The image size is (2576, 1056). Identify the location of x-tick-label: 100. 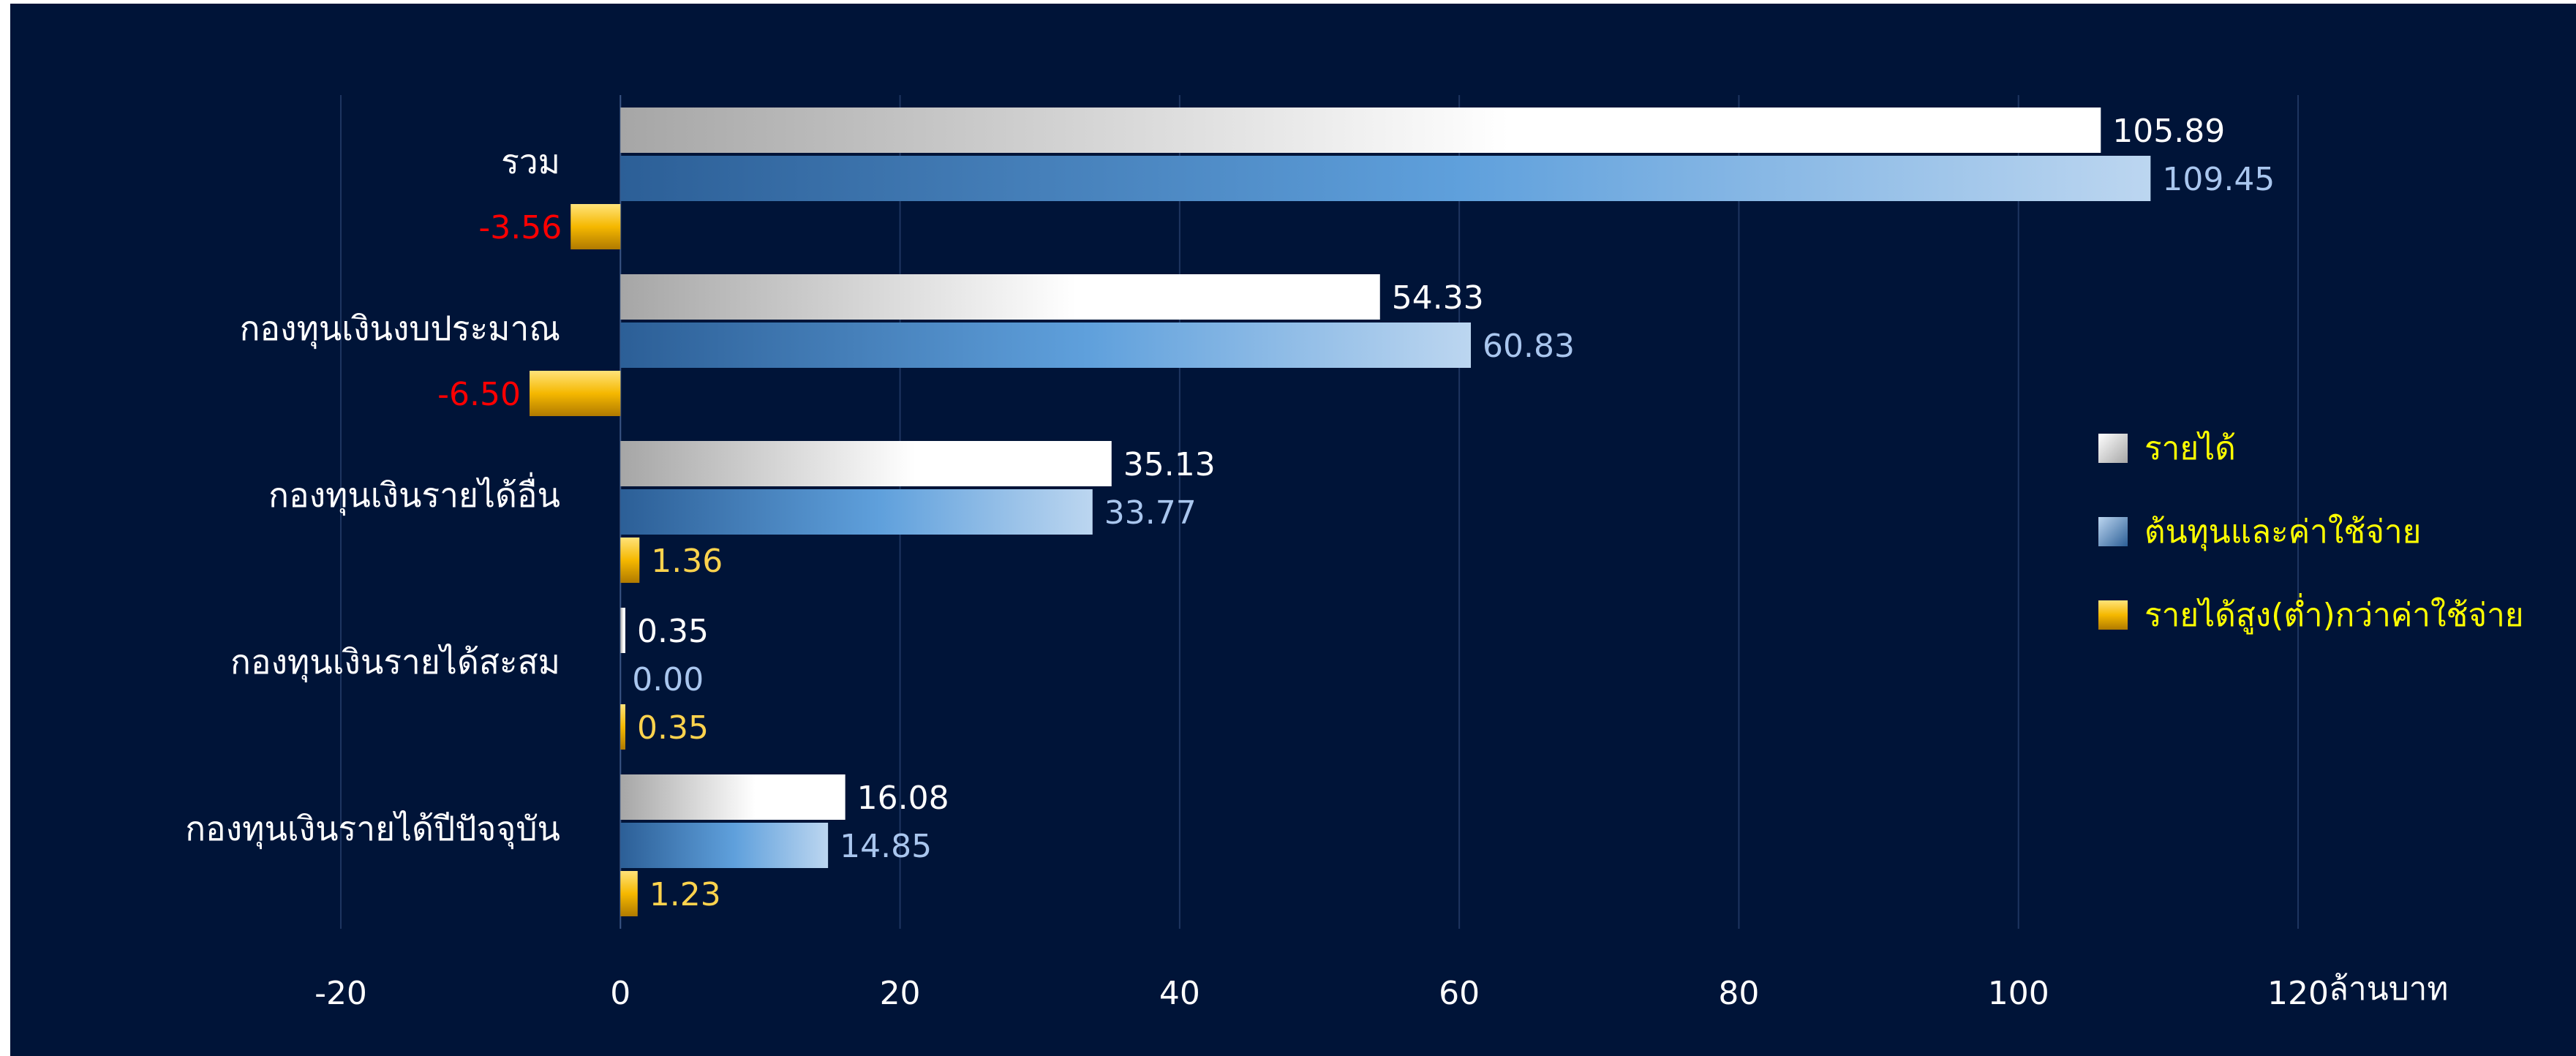
(2018, 993).